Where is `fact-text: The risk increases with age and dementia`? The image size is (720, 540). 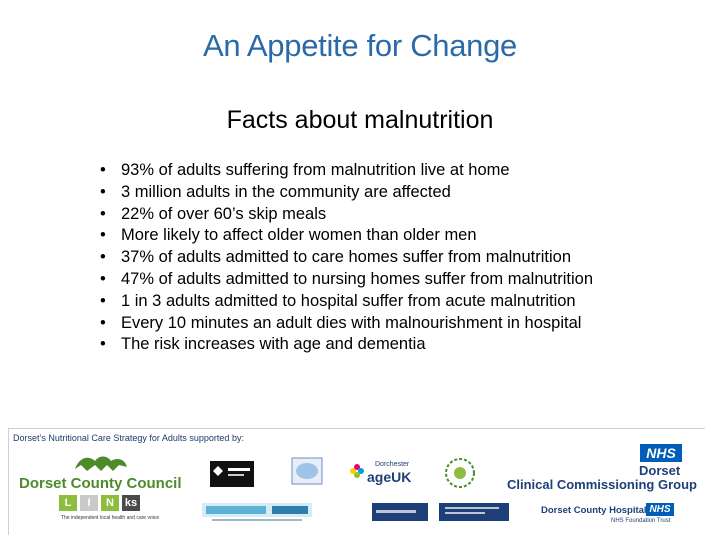 fact-text: The risk increases with age and dementia is located at coordinates (273, 344).